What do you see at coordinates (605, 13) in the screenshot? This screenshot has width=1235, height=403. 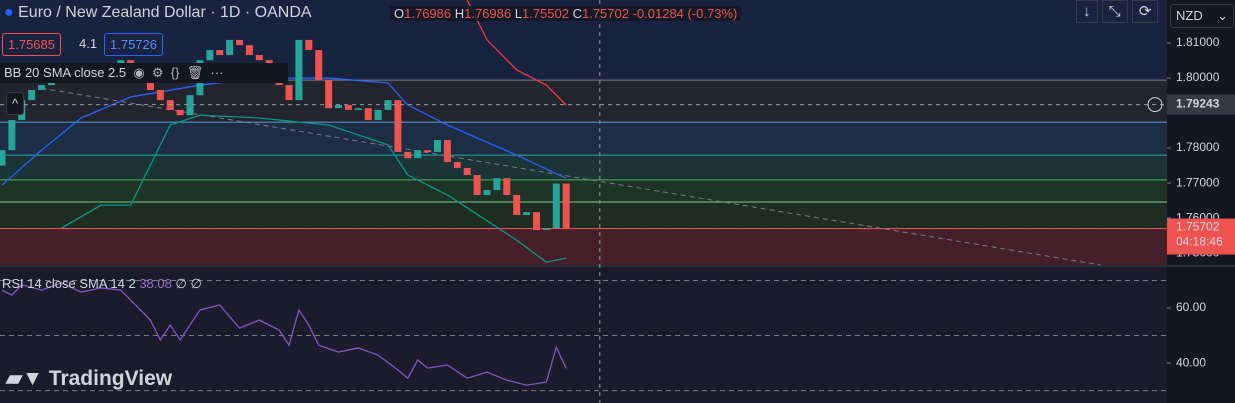 I see `close: 1.75702` at bounding box center [605, 13].